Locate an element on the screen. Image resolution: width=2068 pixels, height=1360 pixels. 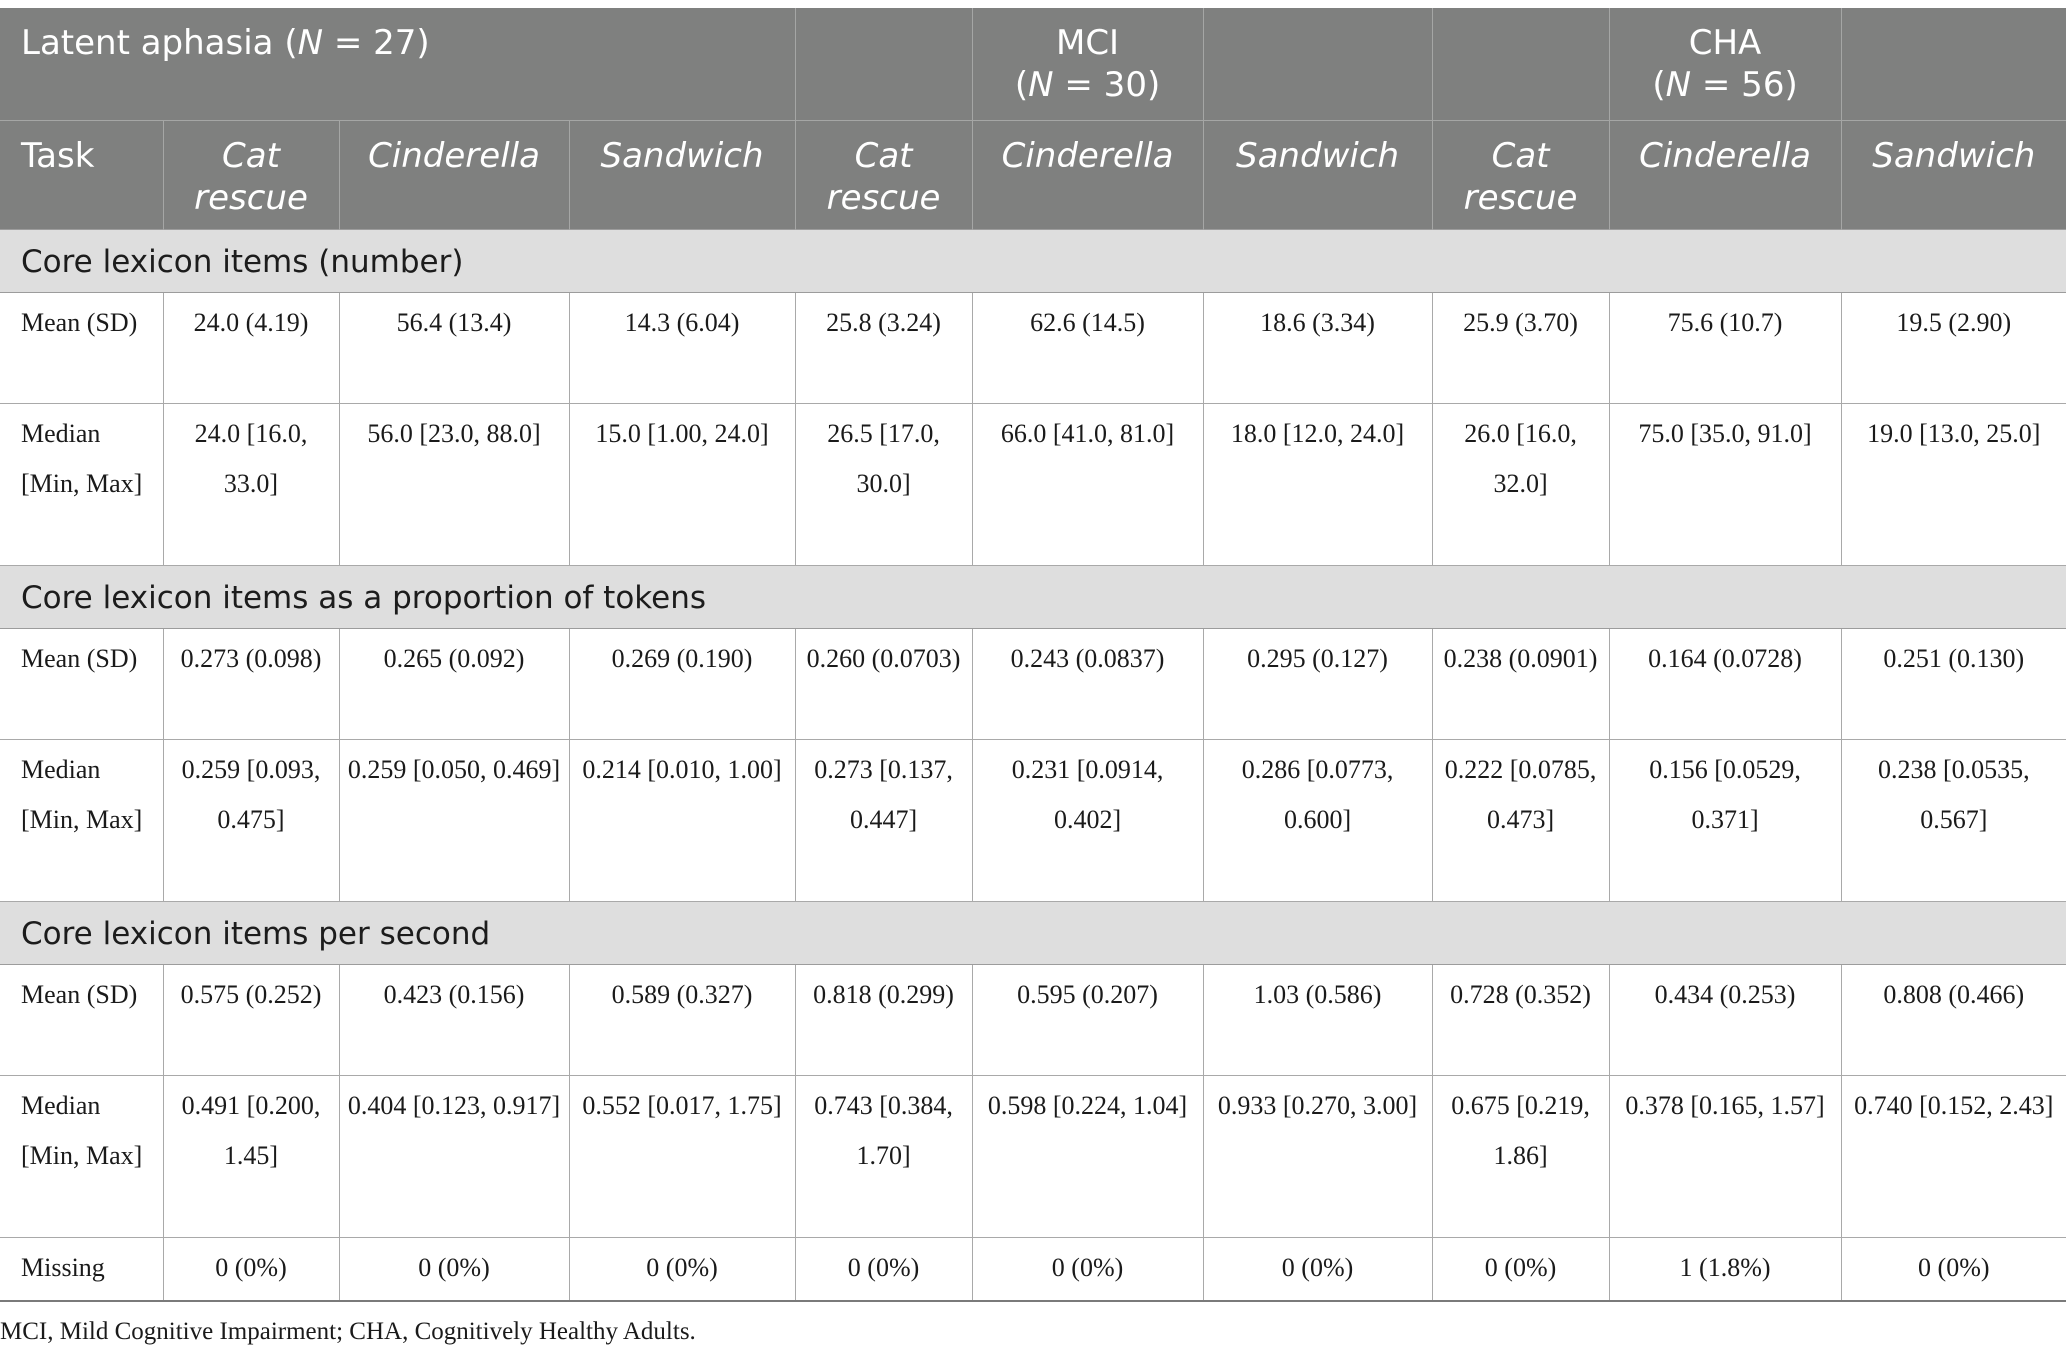
table-cell: 0.434 (0.253) is located at coordinates (1725, 1020).